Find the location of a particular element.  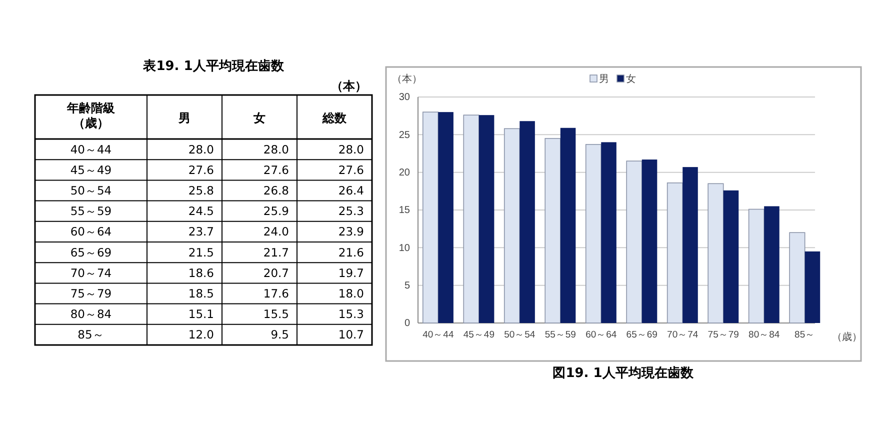

data-label: 20.7 is located at coordinates (276, 273).